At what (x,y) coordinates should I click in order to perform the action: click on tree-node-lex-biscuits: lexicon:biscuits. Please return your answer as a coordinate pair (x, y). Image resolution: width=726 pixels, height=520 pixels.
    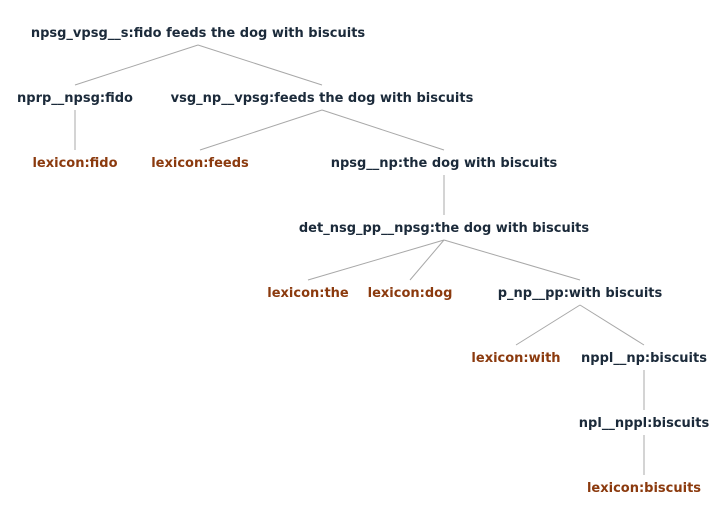
    Looking at the image, I should click on (644, 488).